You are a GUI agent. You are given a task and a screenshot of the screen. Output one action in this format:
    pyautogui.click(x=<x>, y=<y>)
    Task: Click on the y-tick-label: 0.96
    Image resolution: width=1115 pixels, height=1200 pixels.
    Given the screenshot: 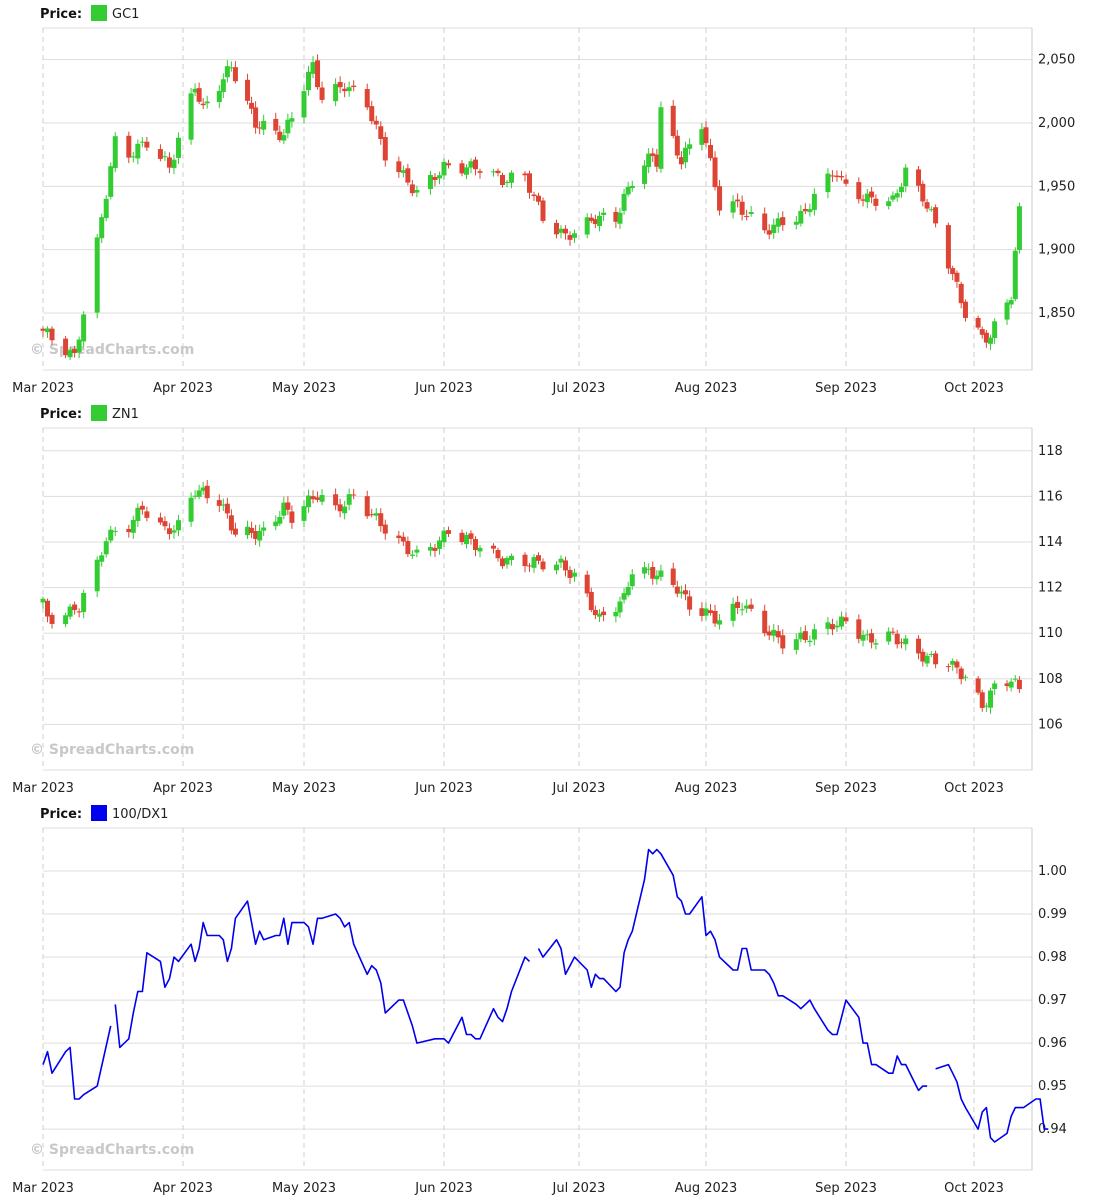 What is the action you would take?
    pyautogui.click(x=1052, y=1043)
    